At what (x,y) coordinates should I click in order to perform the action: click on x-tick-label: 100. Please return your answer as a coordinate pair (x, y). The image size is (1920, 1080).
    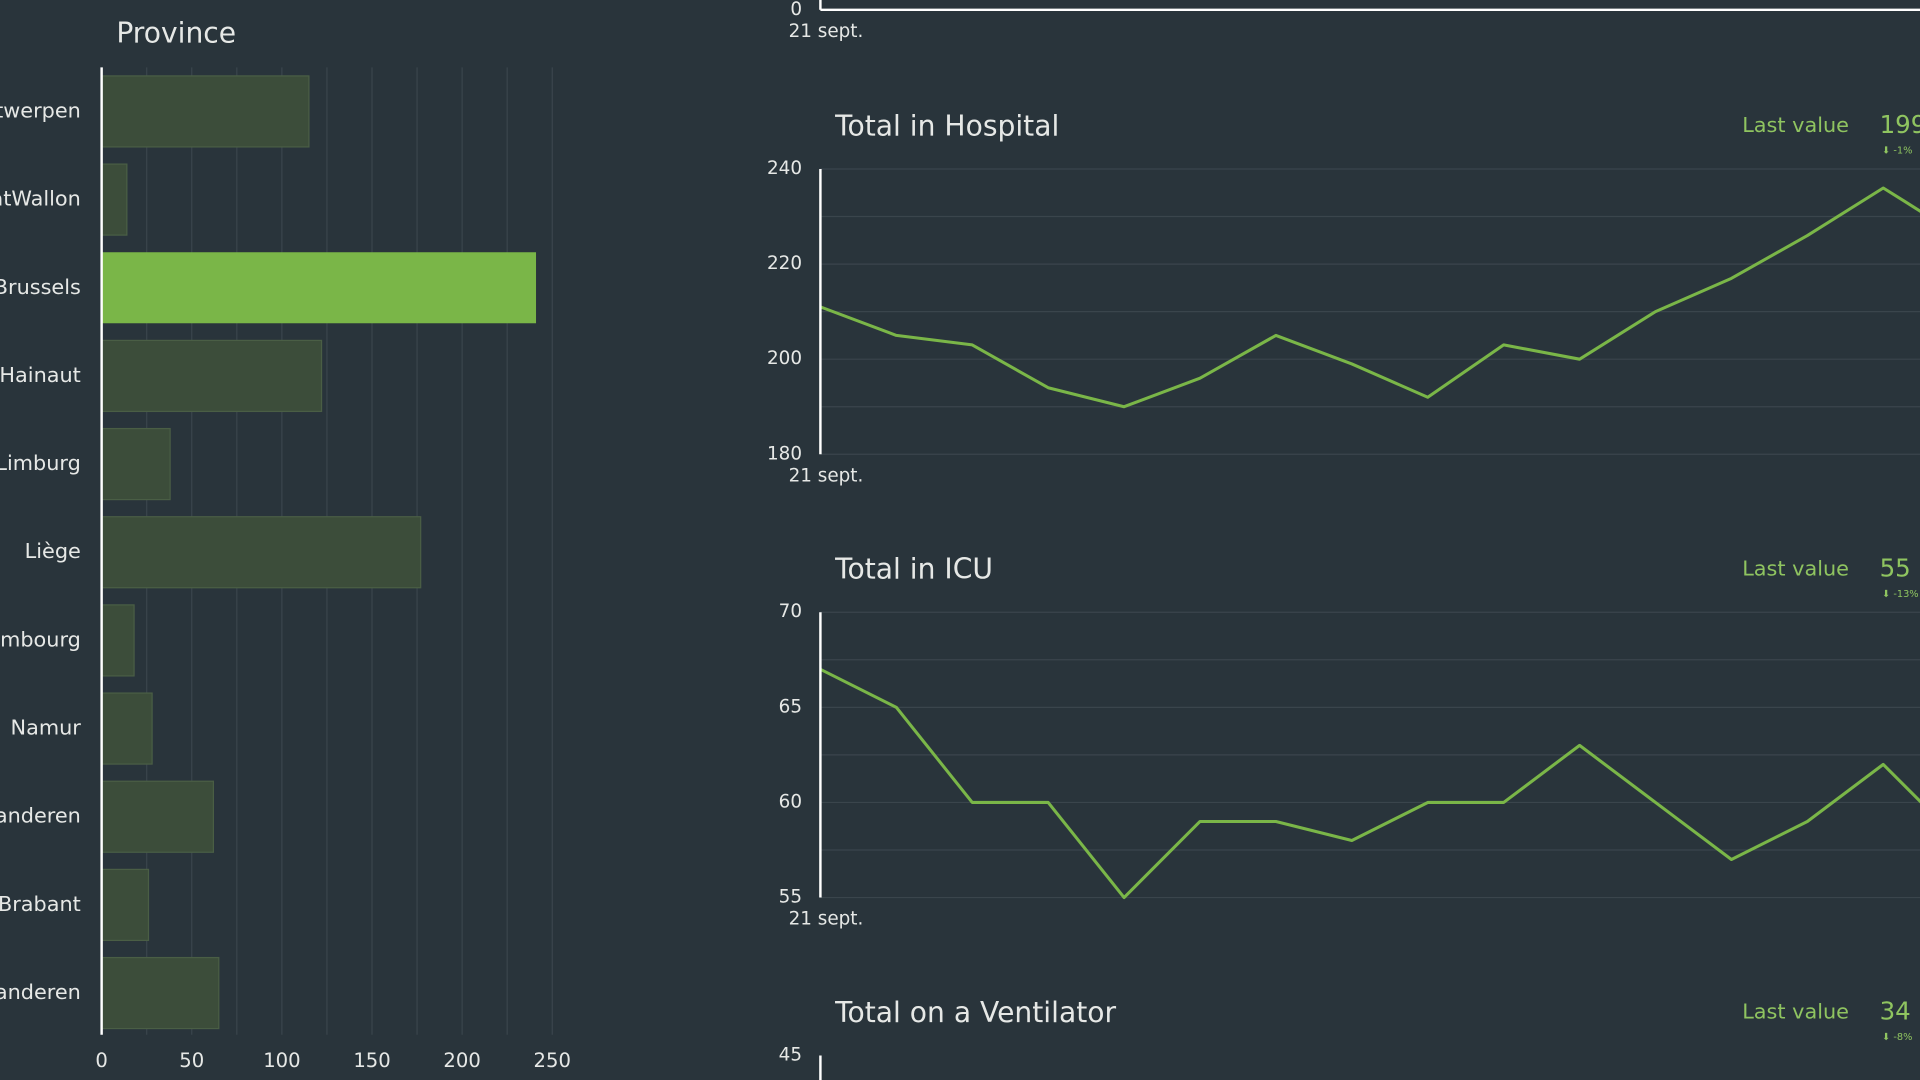
    Looking at the image, I should click on (281, 1060).